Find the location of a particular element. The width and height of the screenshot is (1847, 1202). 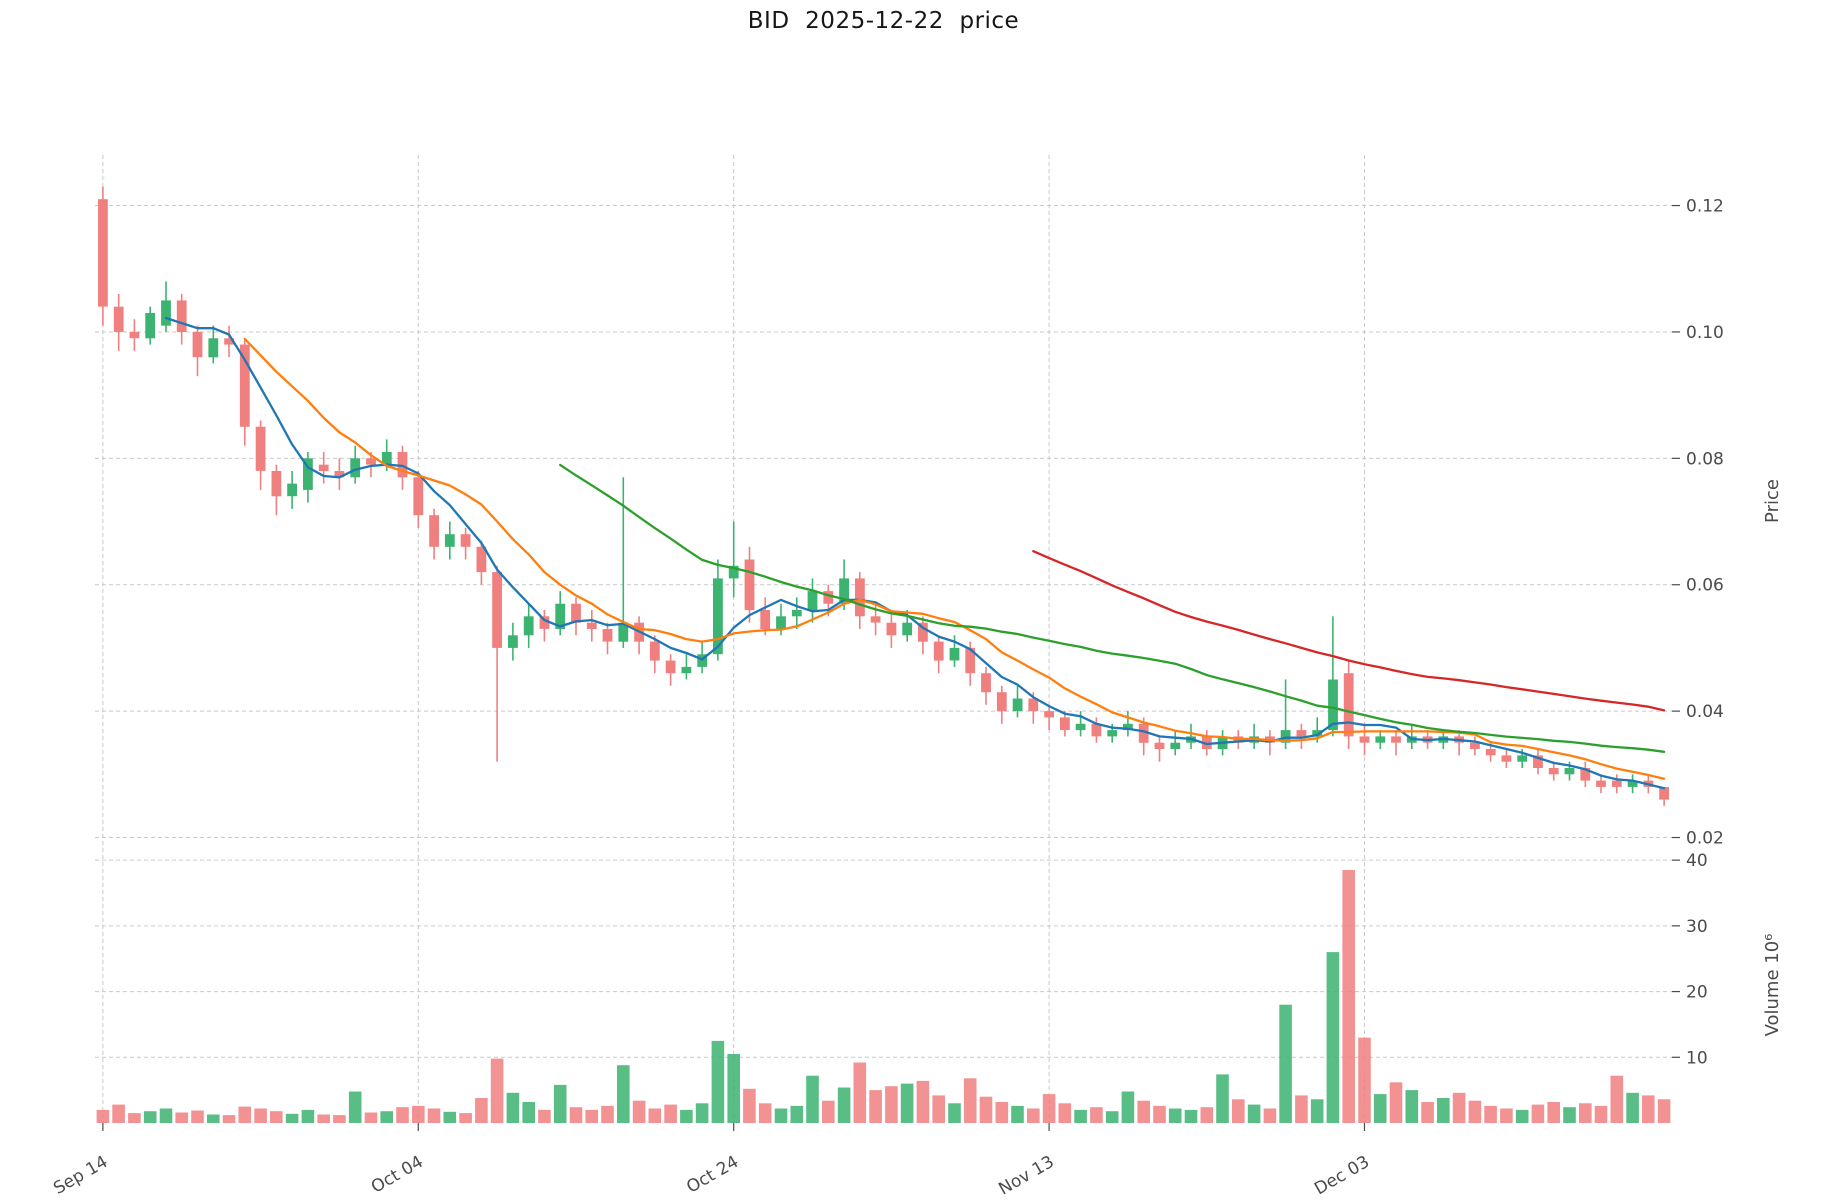

x-tick-label: Sep 14 is located at coordinates (80, 1175).